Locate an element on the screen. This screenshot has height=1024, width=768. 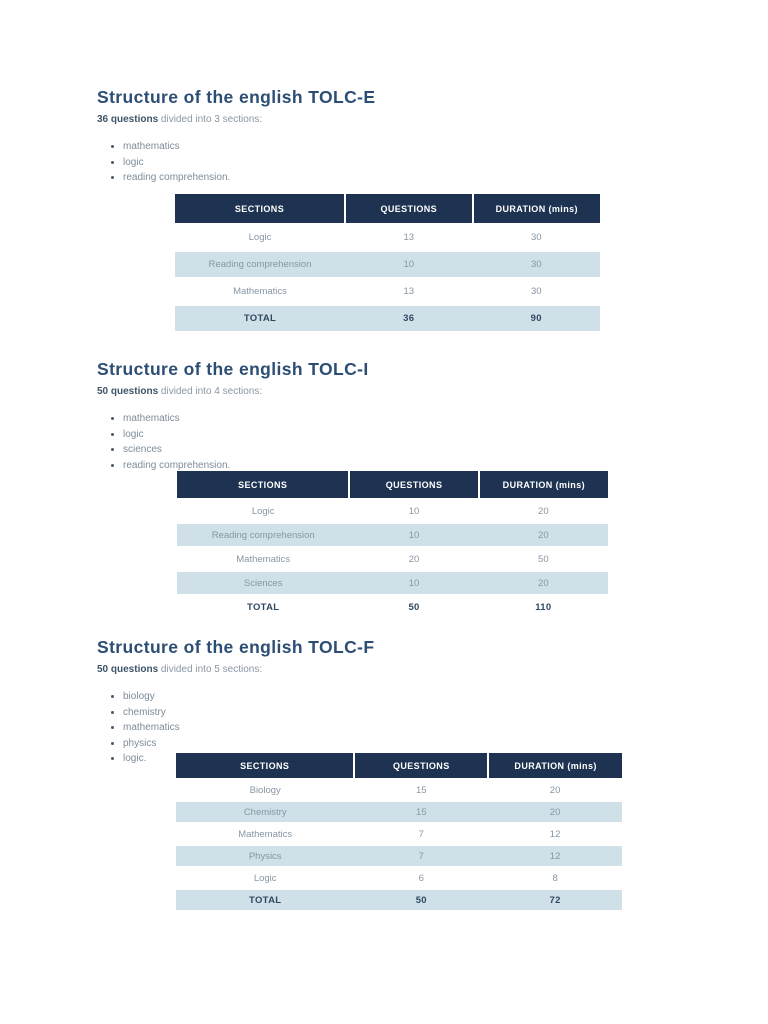
list-item: physics is located at coordinates (390, 744).